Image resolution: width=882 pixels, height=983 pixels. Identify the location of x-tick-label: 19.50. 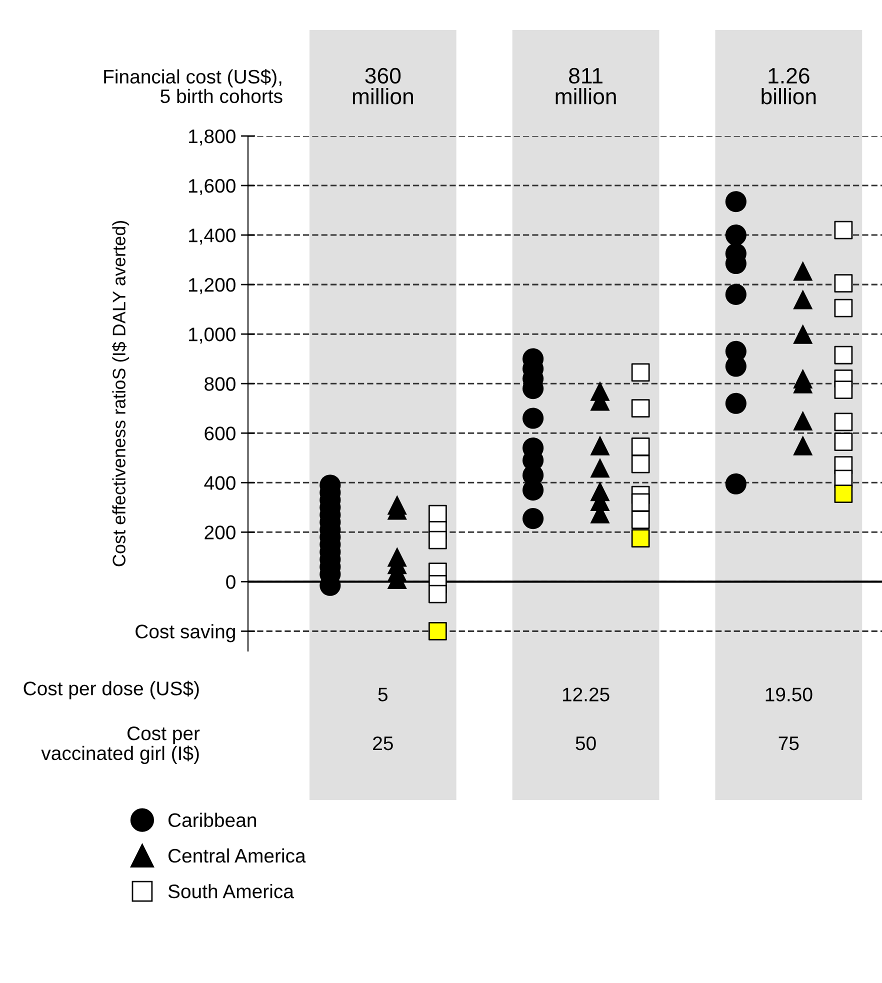
(789, 695).